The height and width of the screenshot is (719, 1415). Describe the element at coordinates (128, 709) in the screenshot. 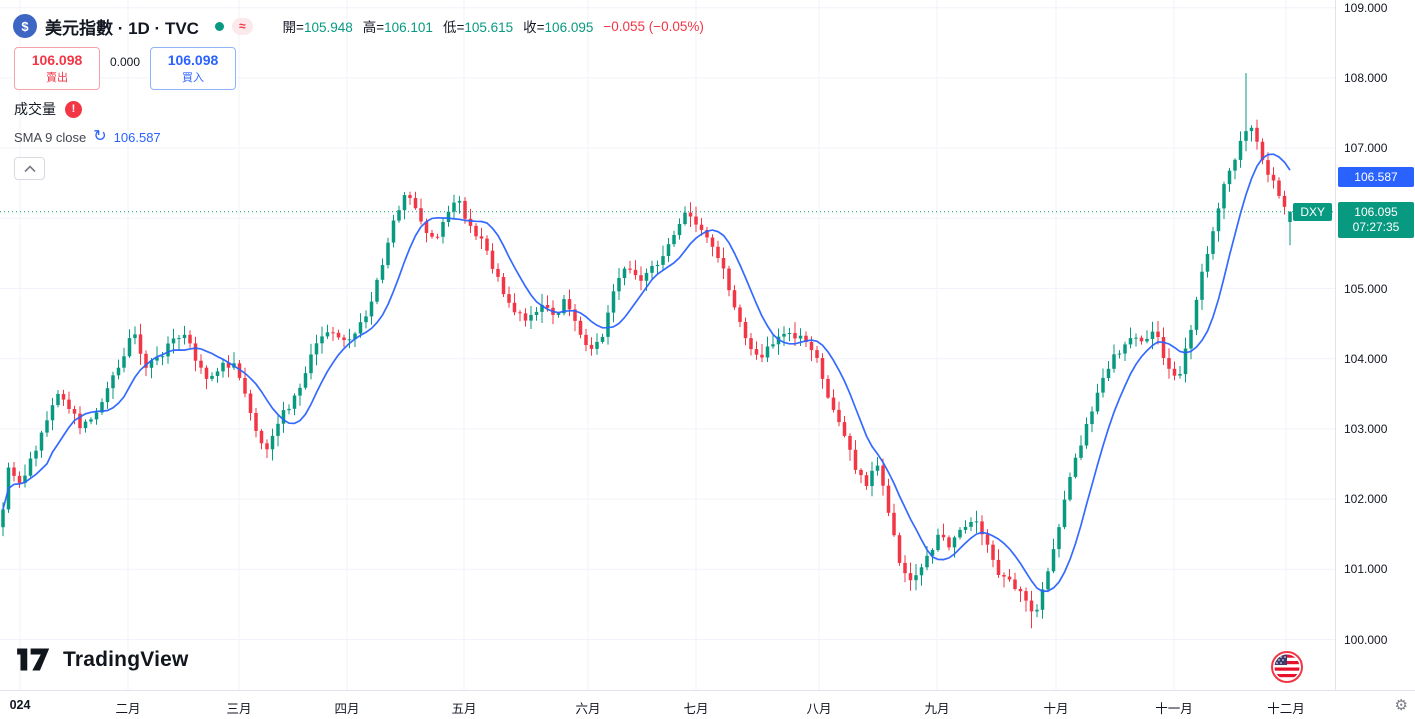

I see `time-tick-label: 二月` at that location.